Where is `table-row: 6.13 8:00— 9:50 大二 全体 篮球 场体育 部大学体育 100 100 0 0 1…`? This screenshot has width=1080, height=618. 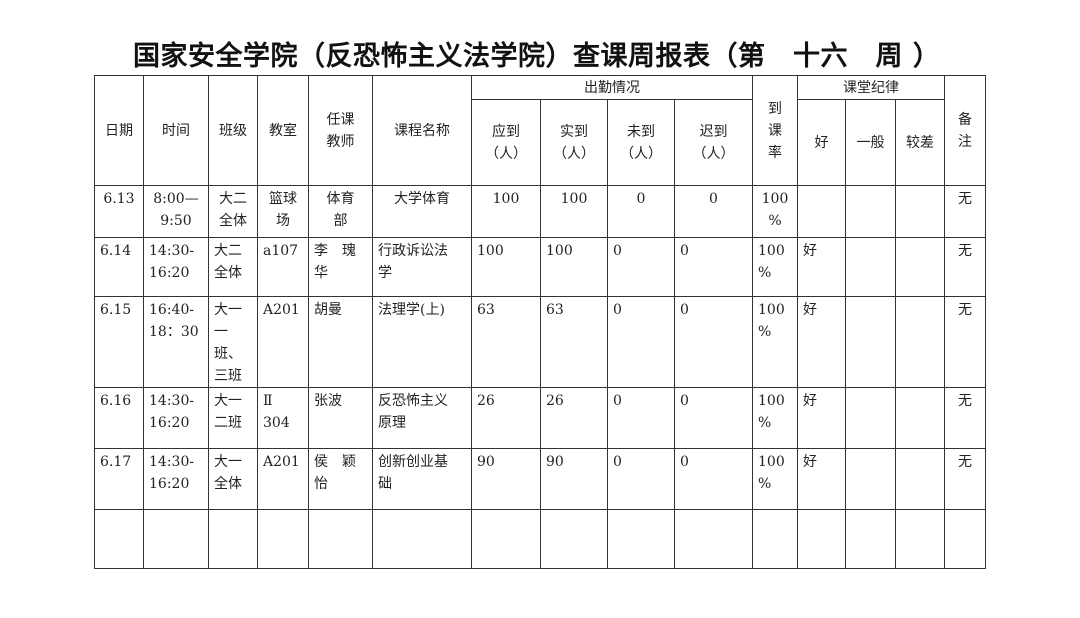 table-row: 6.13 8:00— 9:50 大二 全体 篮球 场体育 部大学体育 100 100 0 0 1… is located at coordinates (540, 211).